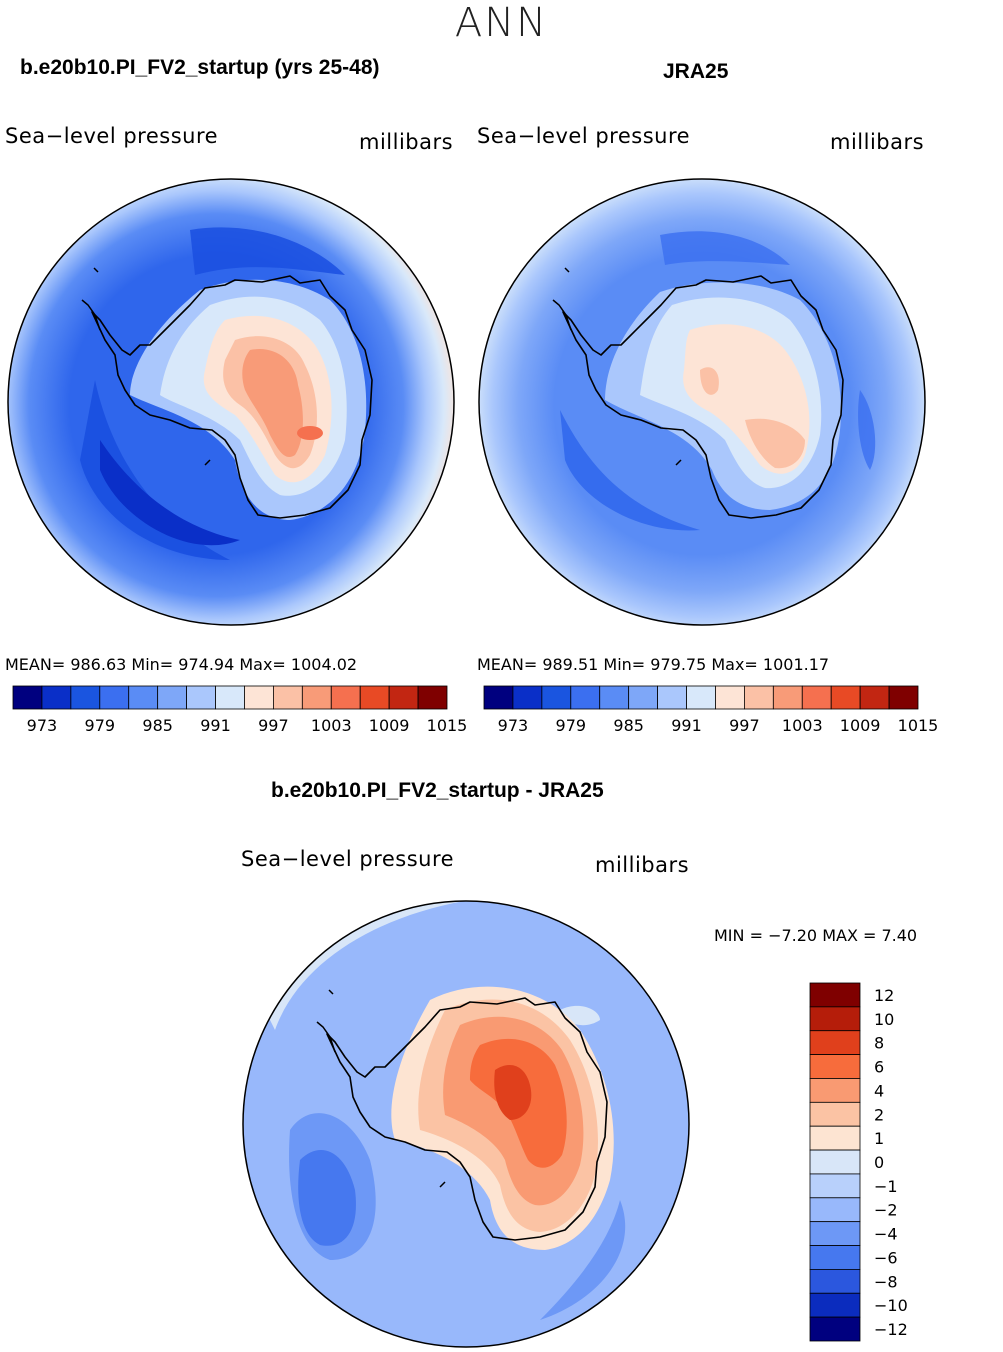  What do you see at coordinates (100, 725) in the screenshot?
I see `panel1-colorbar-tick-label: 979` at bounding box center [100, 725].